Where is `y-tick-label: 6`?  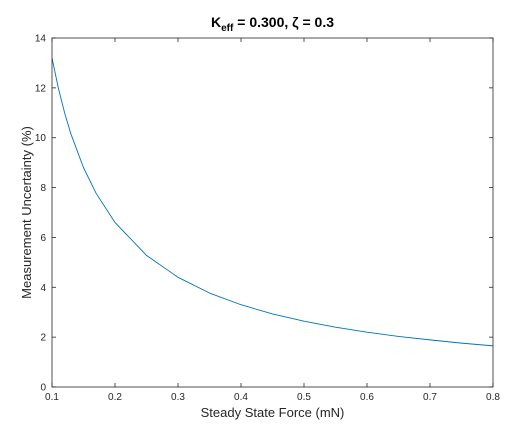
y-tick-label: 6 is located at coordinates (43, 238).